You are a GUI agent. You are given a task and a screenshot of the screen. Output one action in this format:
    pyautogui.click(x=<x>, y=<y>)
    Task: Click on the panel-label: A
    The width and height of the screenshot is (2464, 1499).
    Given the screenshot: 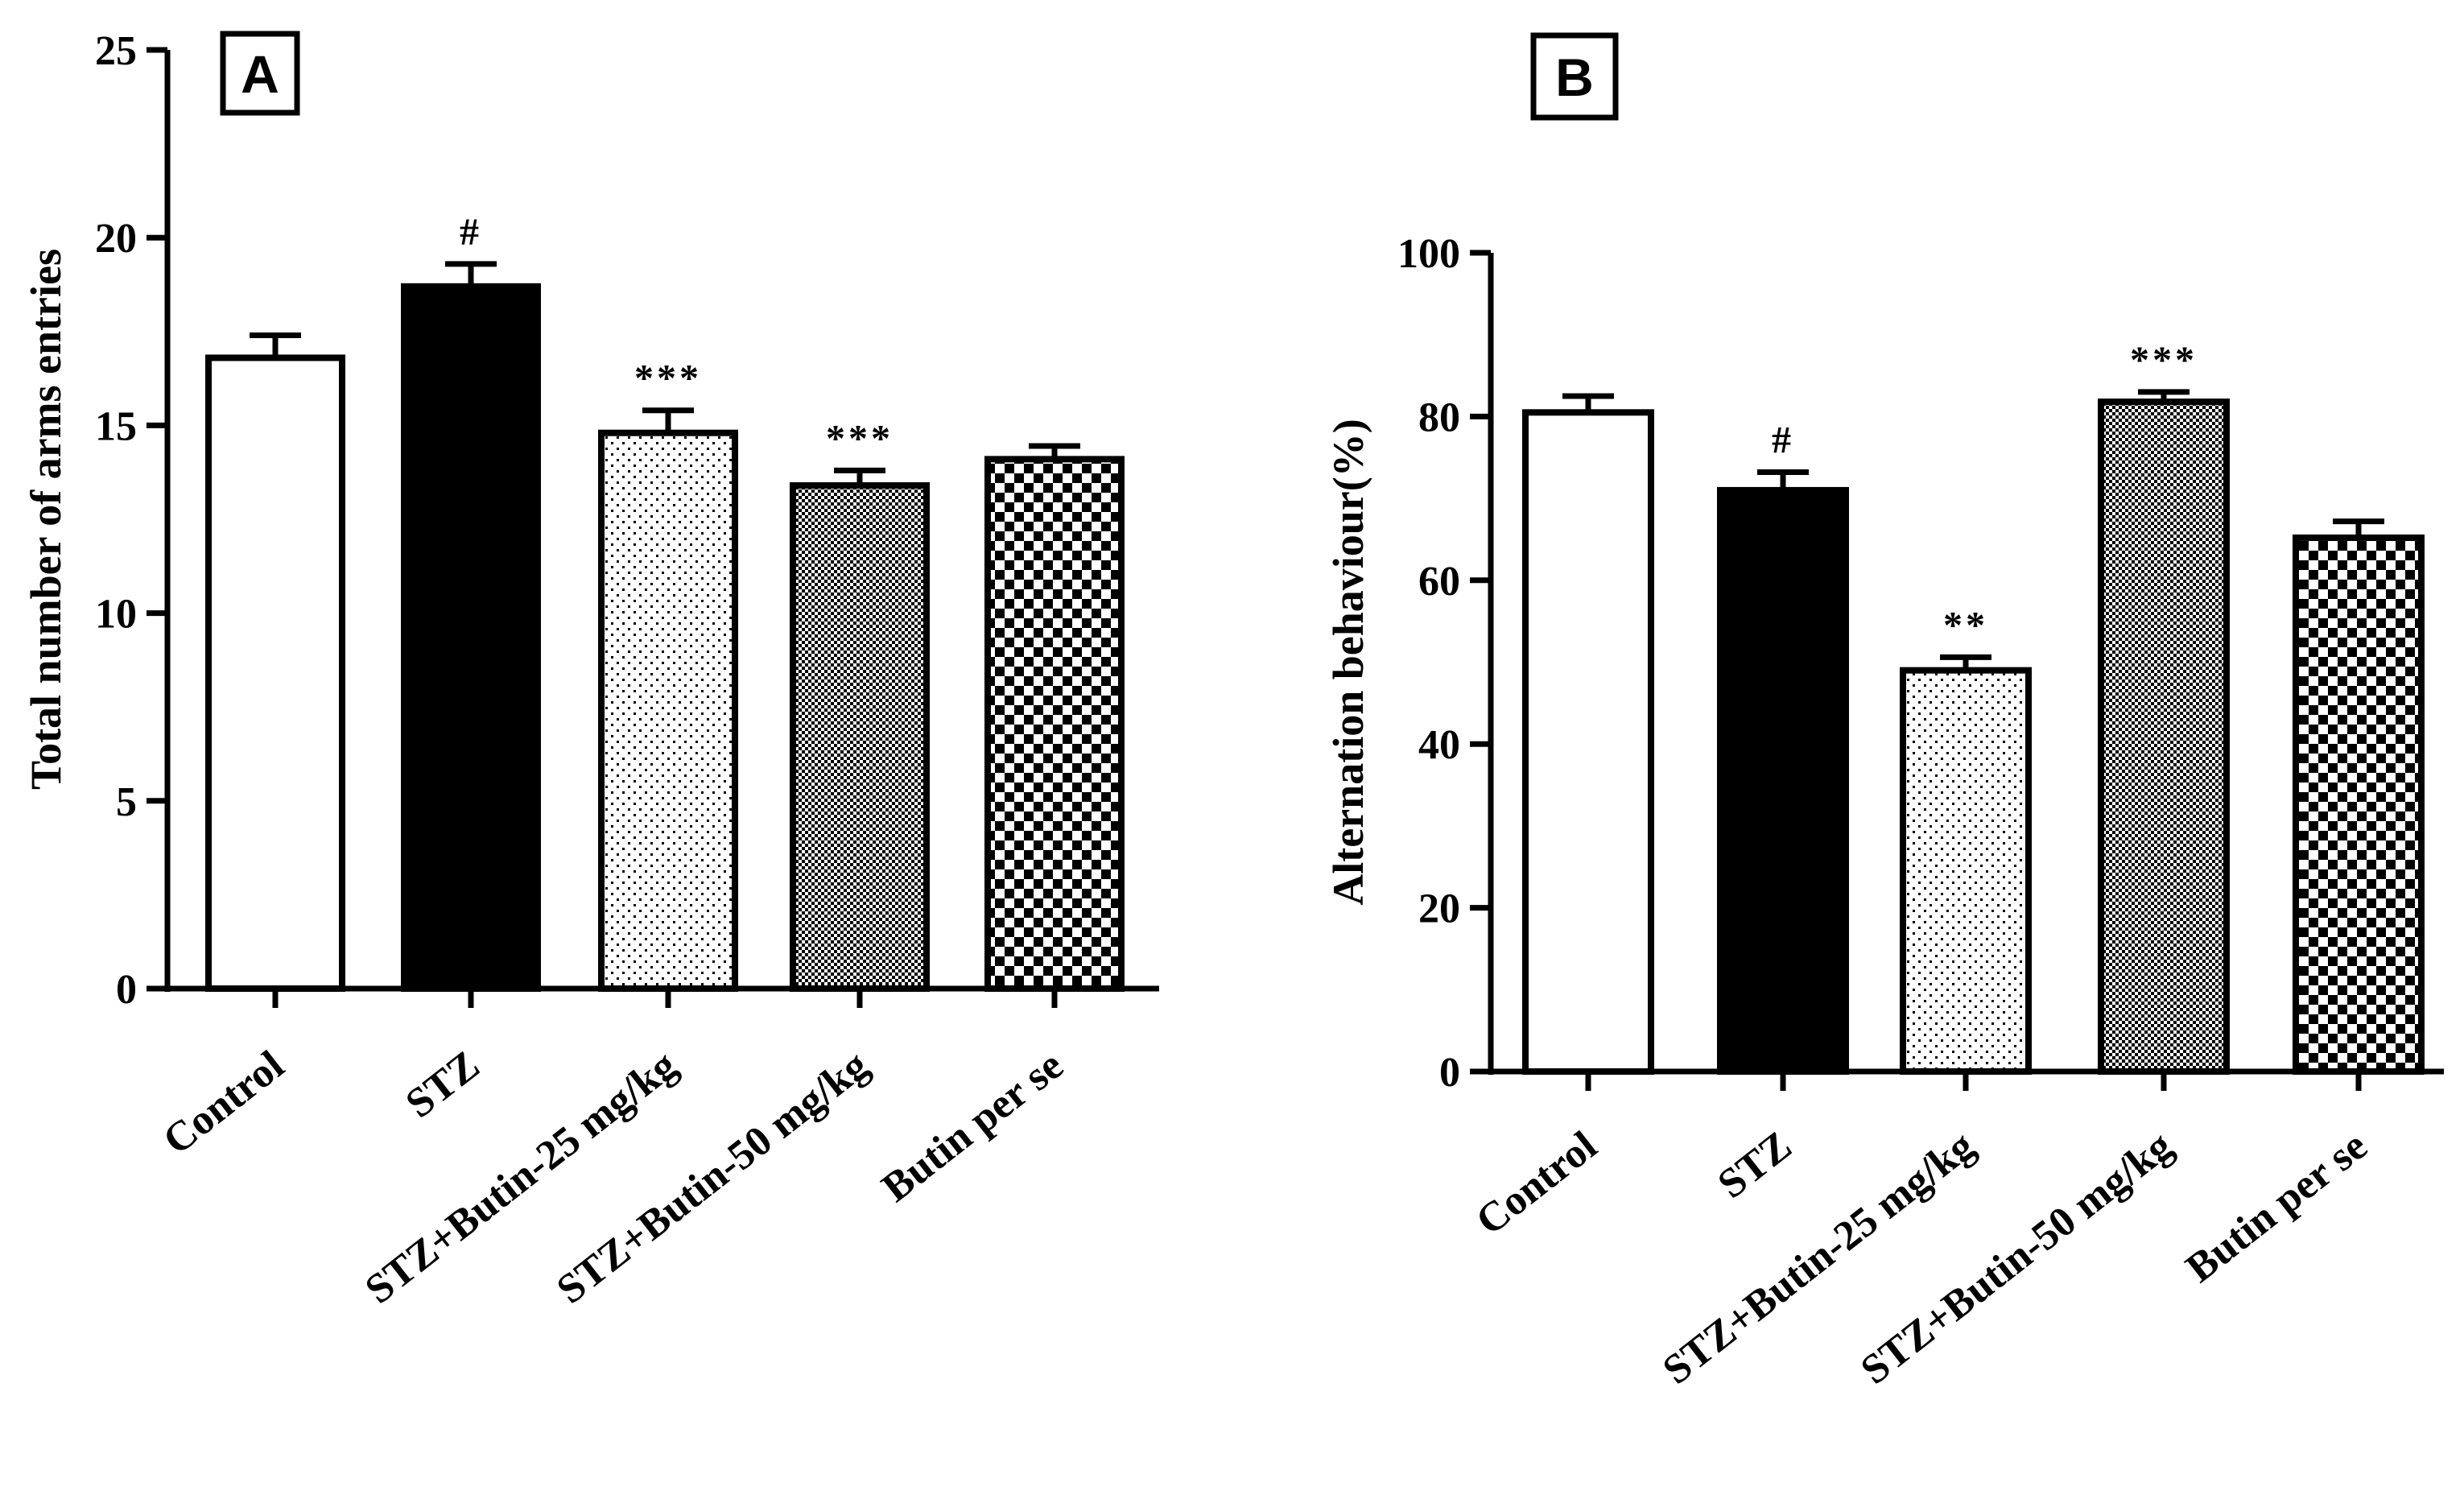 What is the action you would take?
    pyautogui.click(x=260, y=74)
    